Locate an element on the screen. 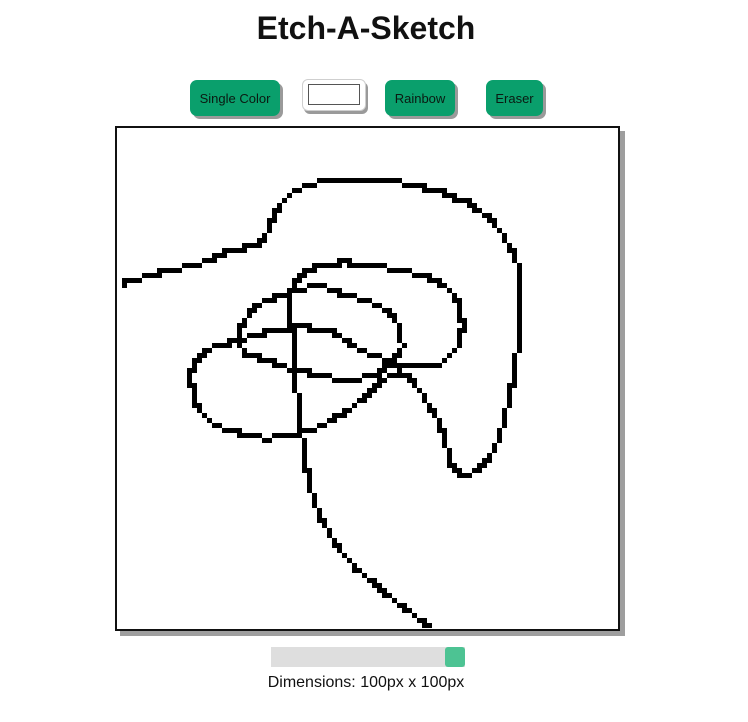 The image size is (748, 722). slider-thumb is located at coordinates (455, 657).